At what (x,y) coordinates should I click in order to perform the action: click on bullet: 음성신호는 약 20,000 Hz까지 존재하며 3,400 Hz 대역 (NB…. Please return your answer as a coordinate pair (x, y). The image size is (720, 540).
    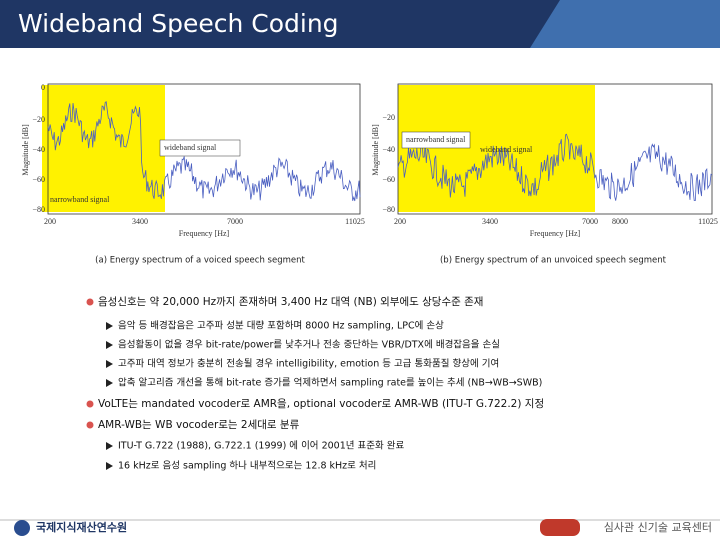
    Looking at the image, I should click on (290, 301).